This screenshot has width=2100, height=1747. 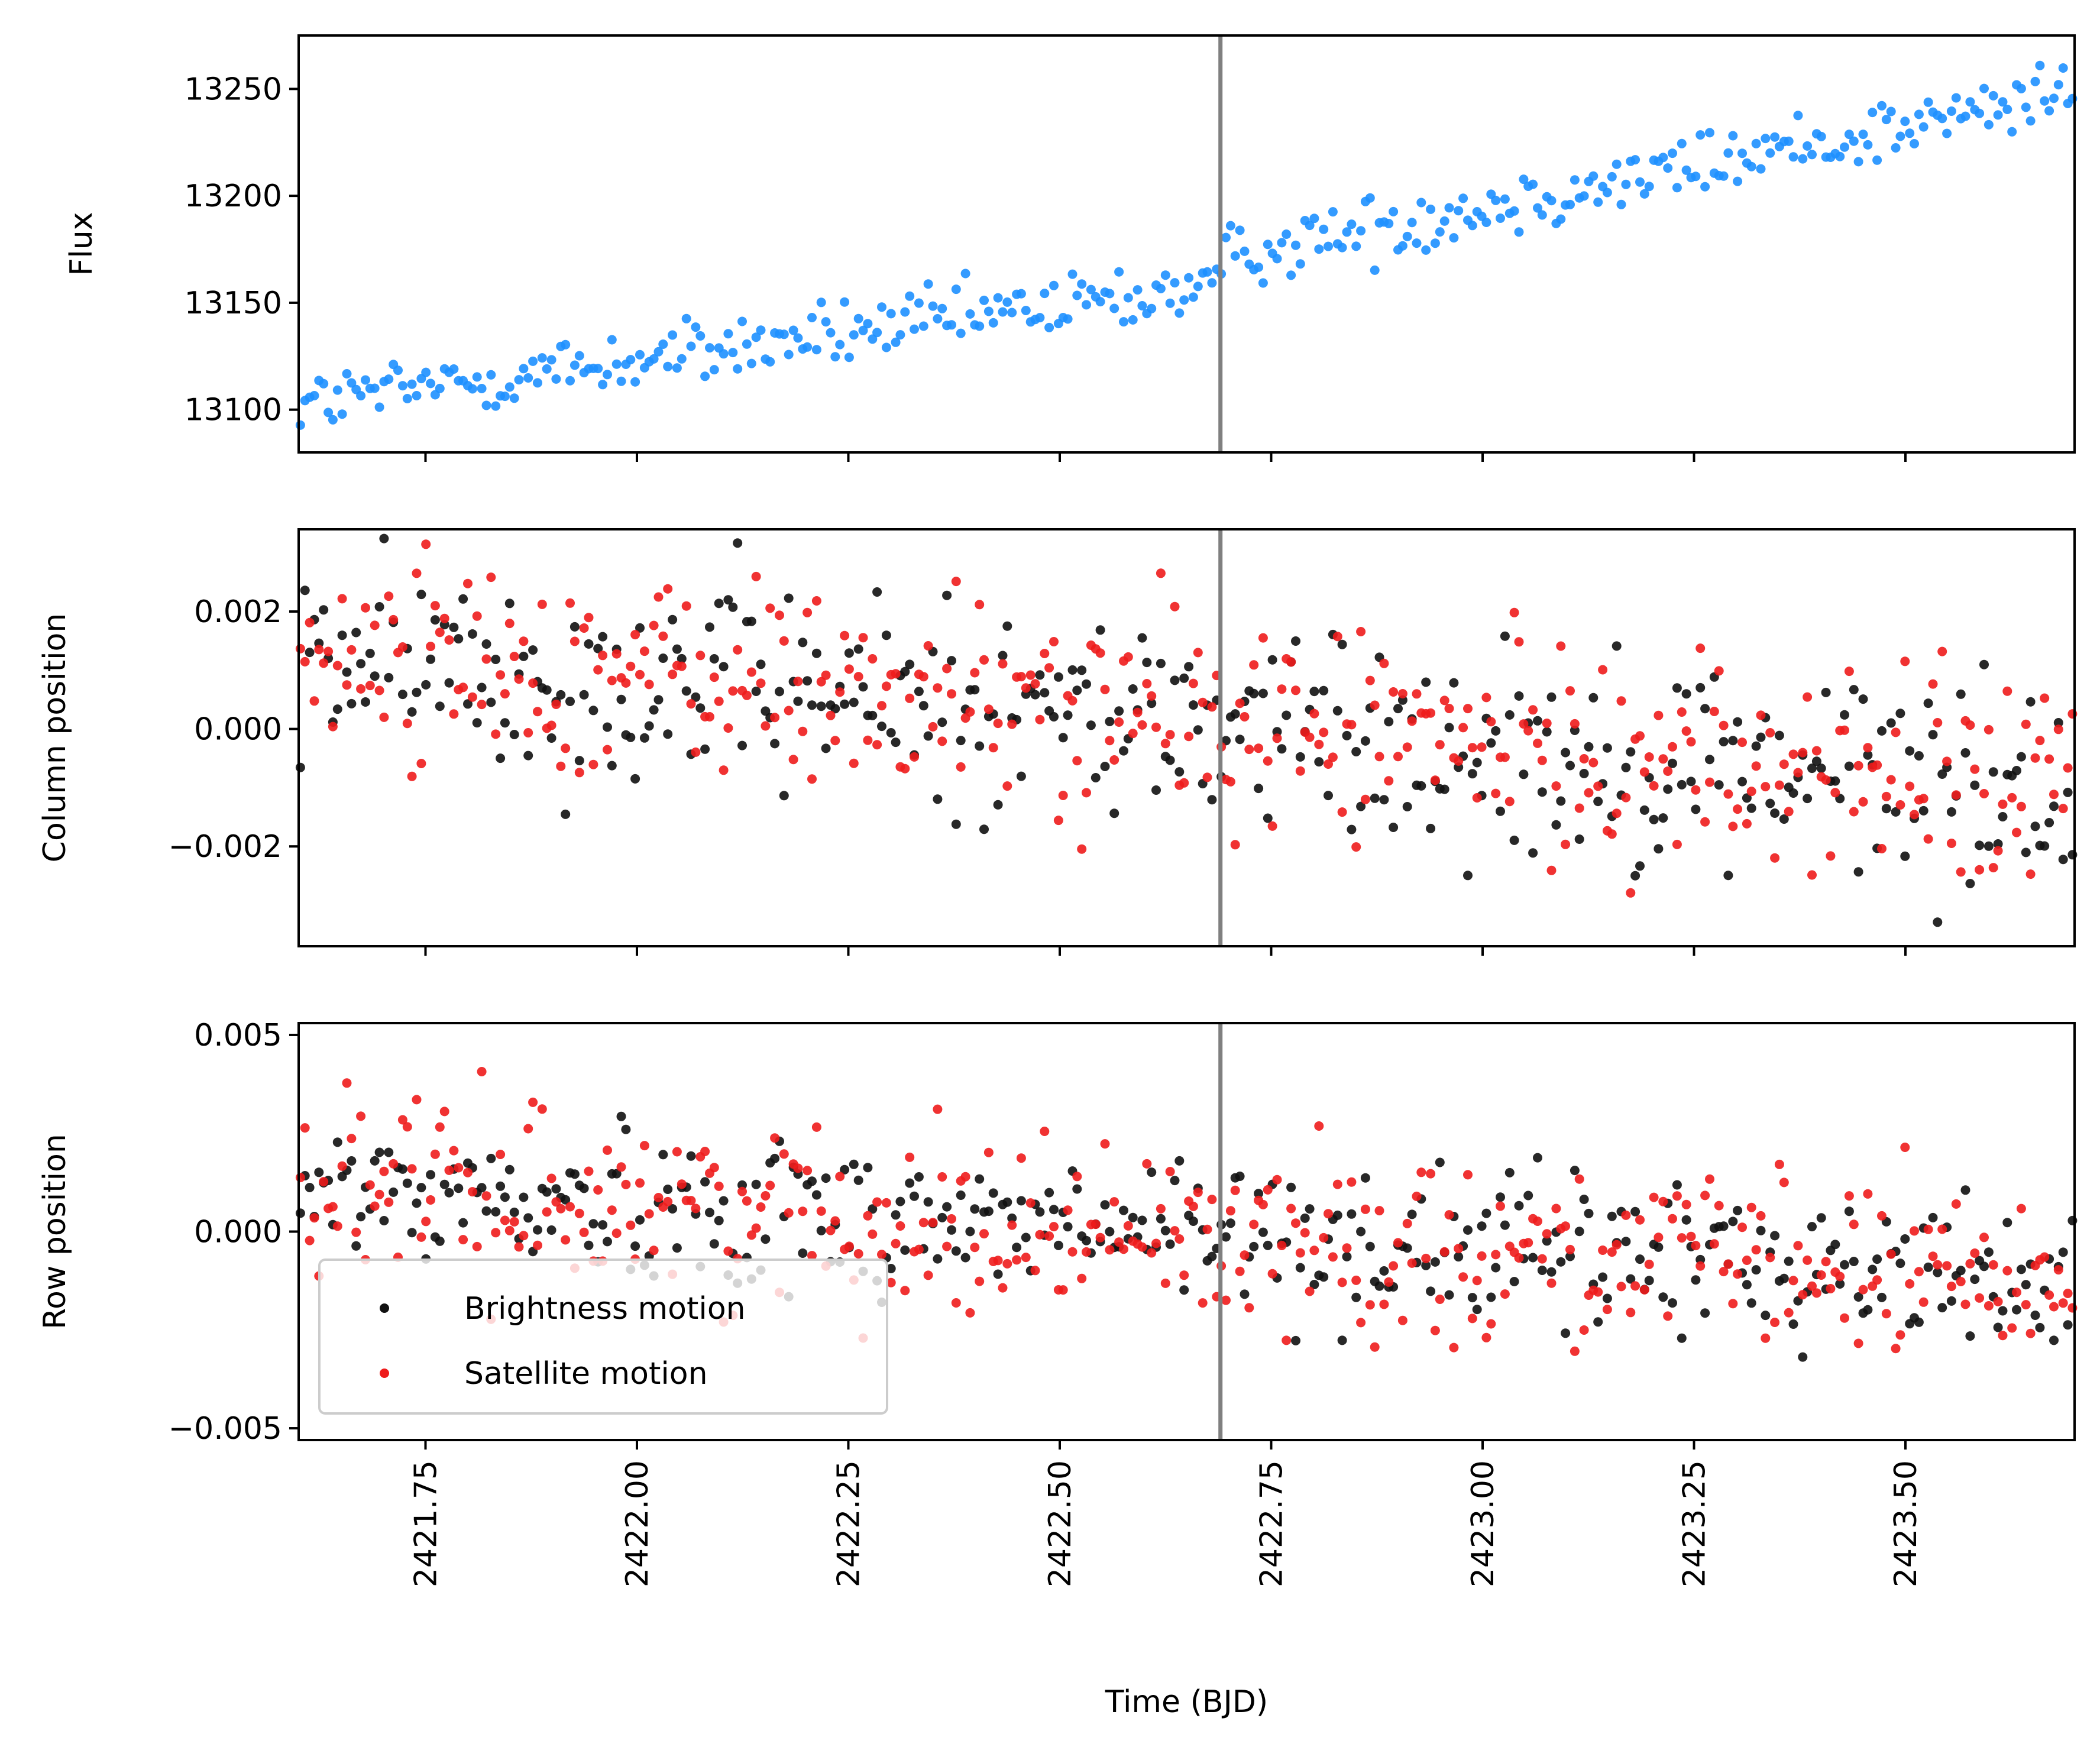 What do you see at coordinates (233, 410) in the screenshot?
I see `y-tick-label: 13100` at bounding box center [233, 410].